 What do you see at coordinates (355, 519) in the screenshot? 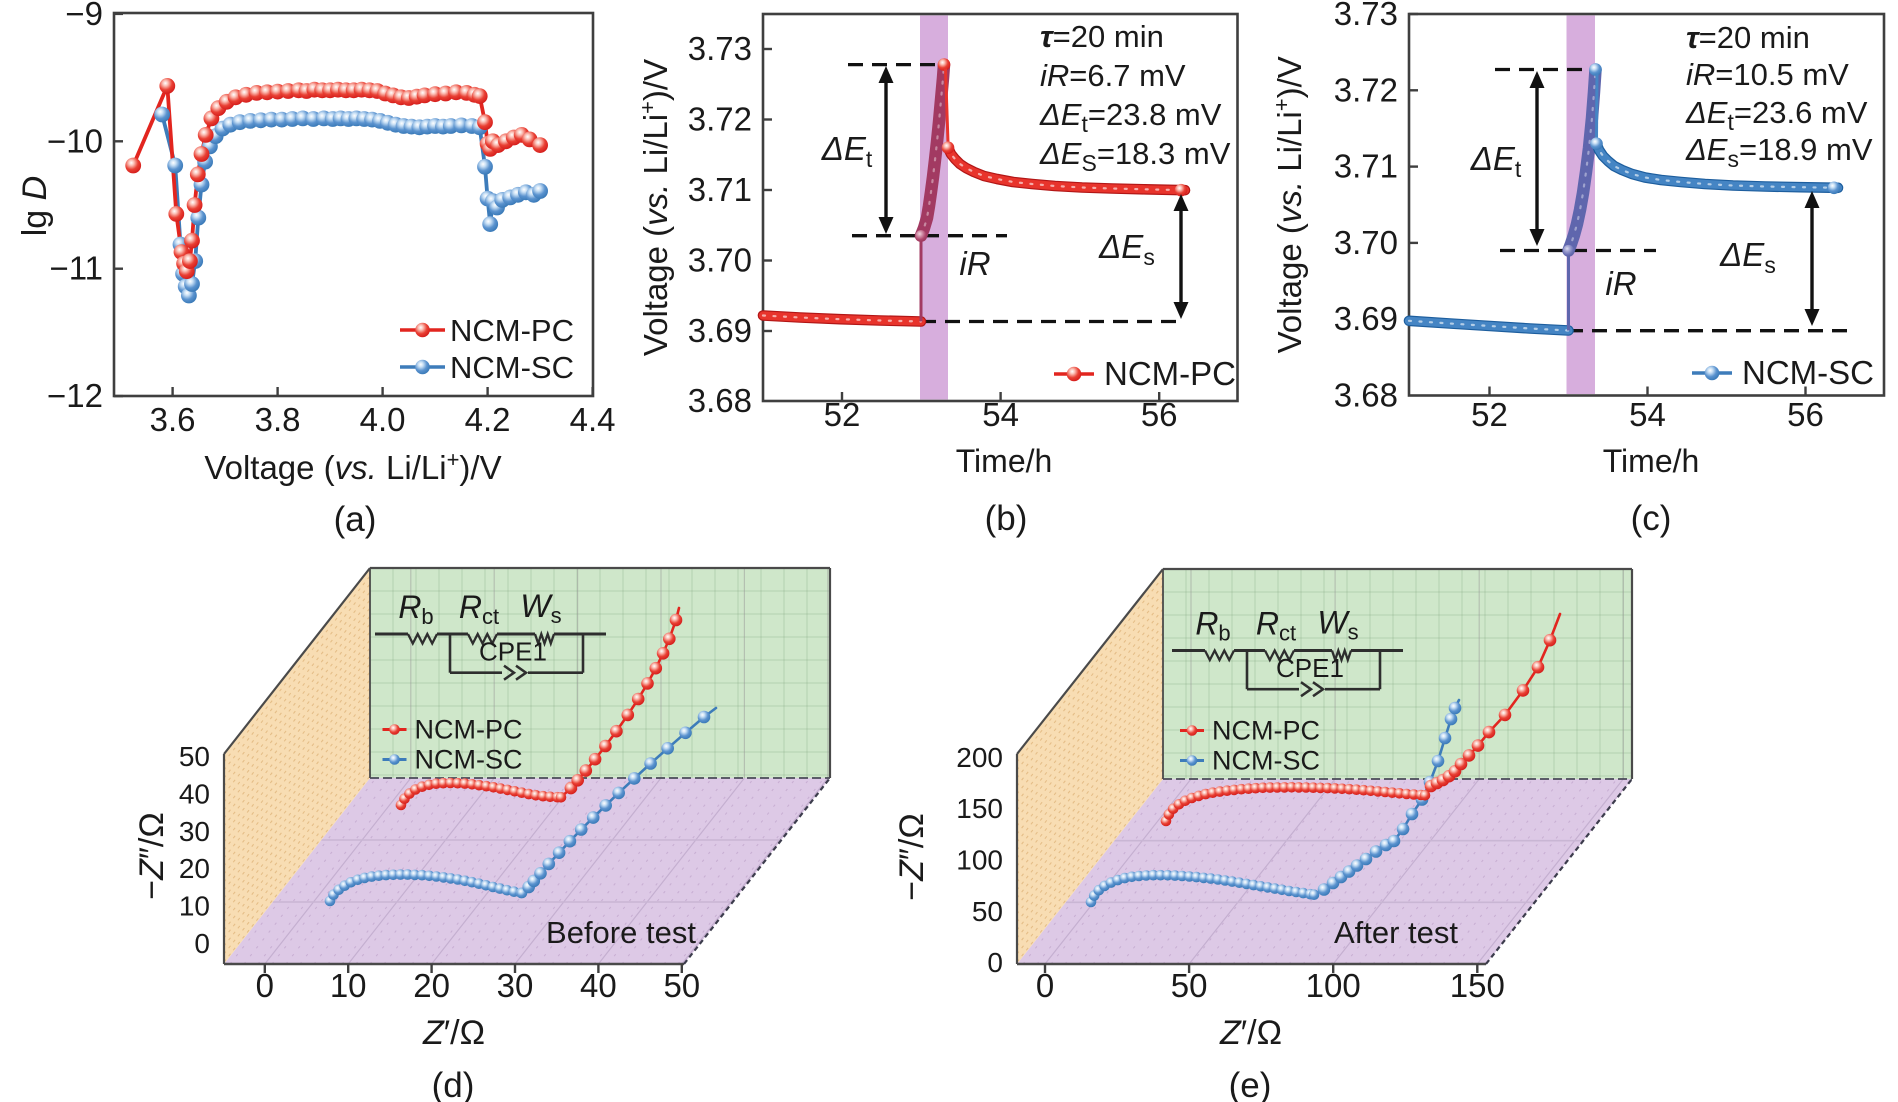
I see `svg-text: (a)` at bounding box center [355, 519].